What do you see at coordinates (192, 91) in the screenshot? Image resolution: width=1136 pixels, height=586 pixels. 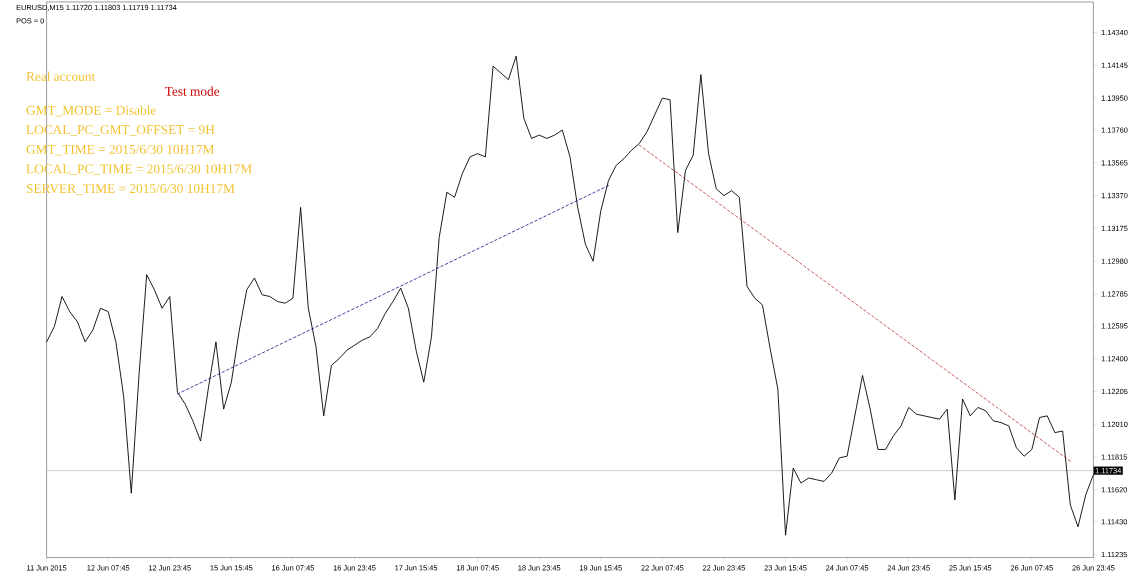 I see `annotation: Test mode` at bounding box center [192, 91].